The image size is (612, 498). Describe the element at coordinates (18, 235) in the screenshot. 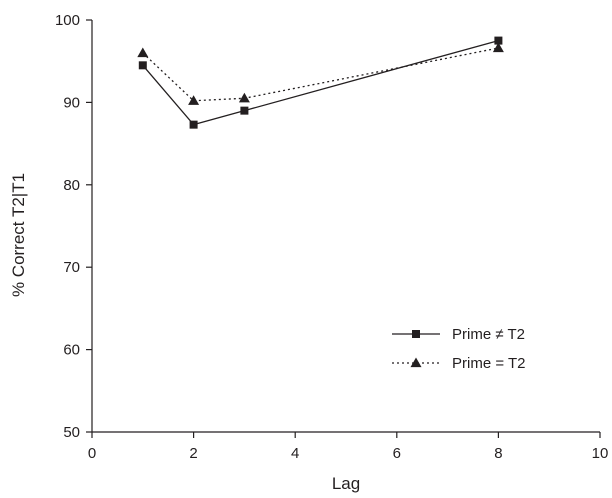

I see `y-axis-label: % Correct T2|T1` at that location.